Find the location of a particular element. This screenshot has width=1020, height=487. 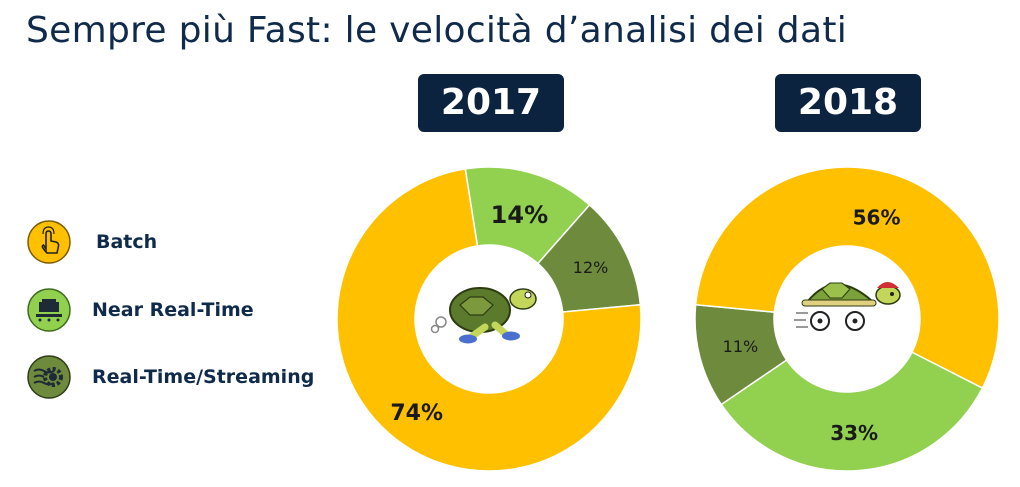

legend-item-near-real-time: Near Real-Time is located at coordinates (140, 310).